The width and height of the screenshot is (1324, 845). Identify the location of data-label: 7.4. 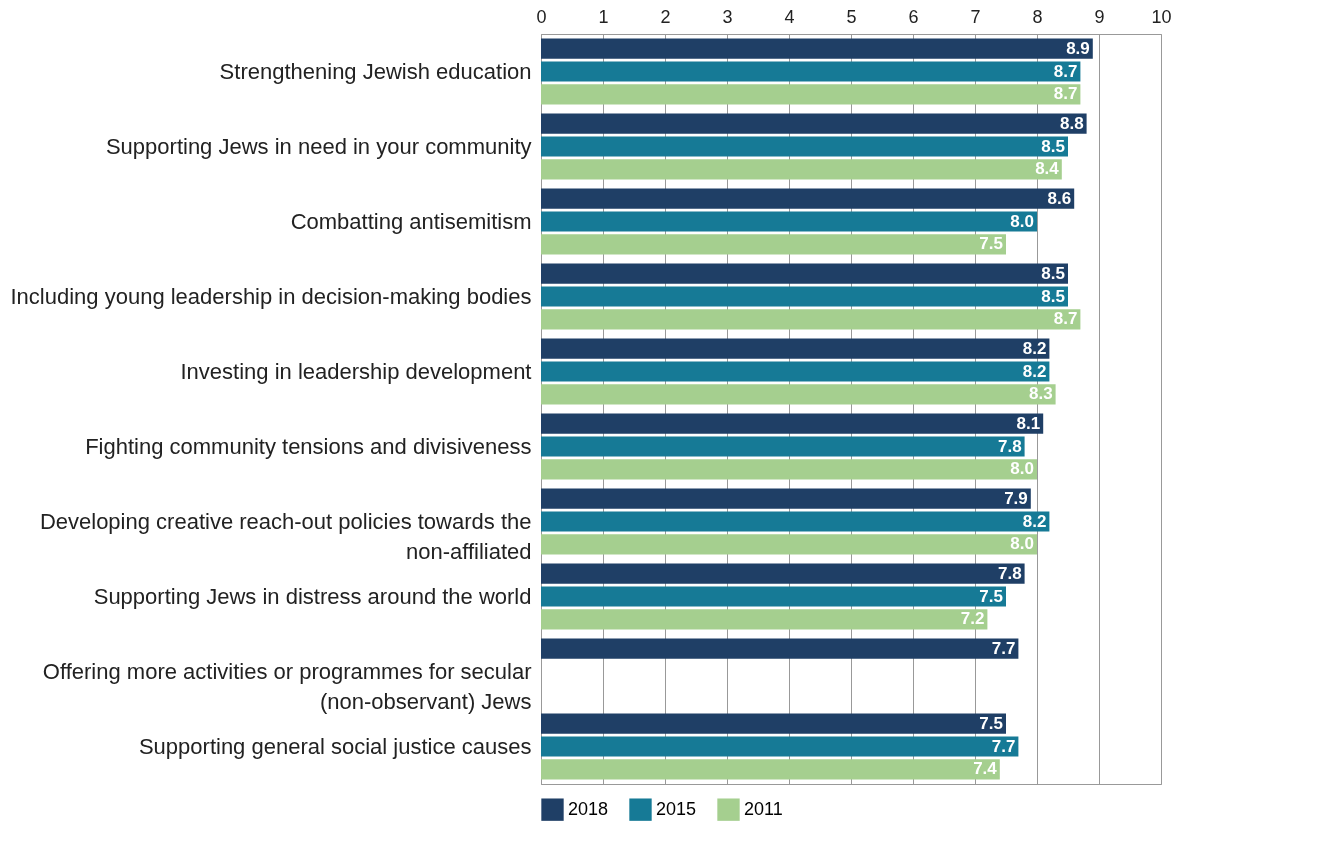
(985, 769).